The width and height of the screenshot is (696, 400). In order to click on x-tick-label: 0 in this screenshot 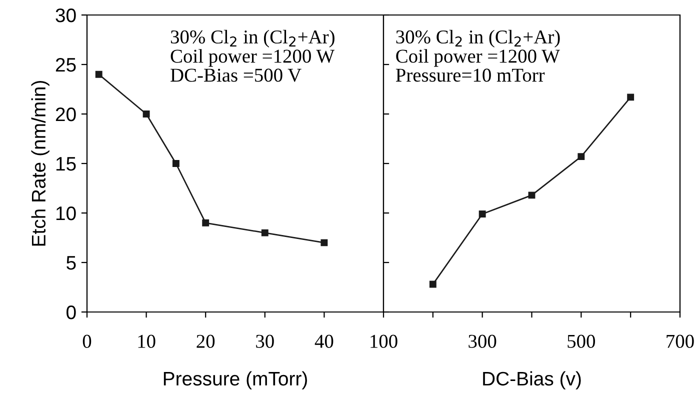, I will do `click(87, 341)`.